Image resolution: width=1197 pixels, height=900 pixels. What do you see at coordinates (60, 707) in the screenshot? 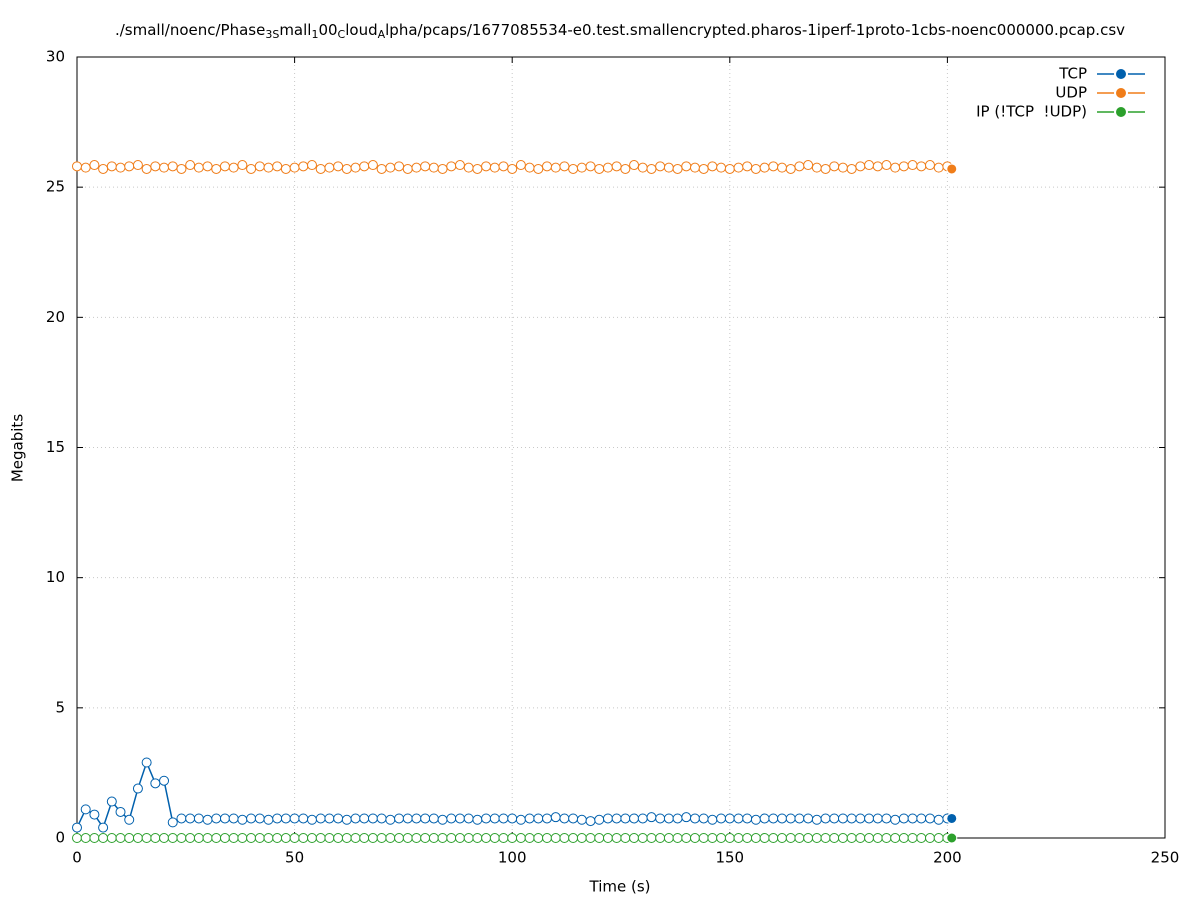
I see `y-tick-label: 5` at bounding box center [60, 707].